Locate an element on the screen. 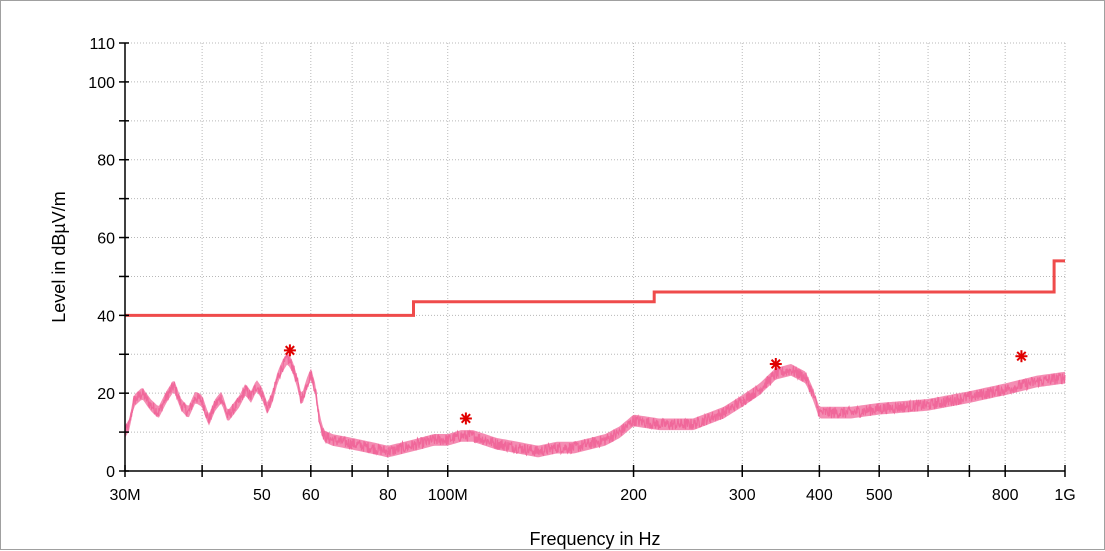 This screenshot has height=551, width=1105. y-tick-label: 20 is located at coordinates (106, 394).